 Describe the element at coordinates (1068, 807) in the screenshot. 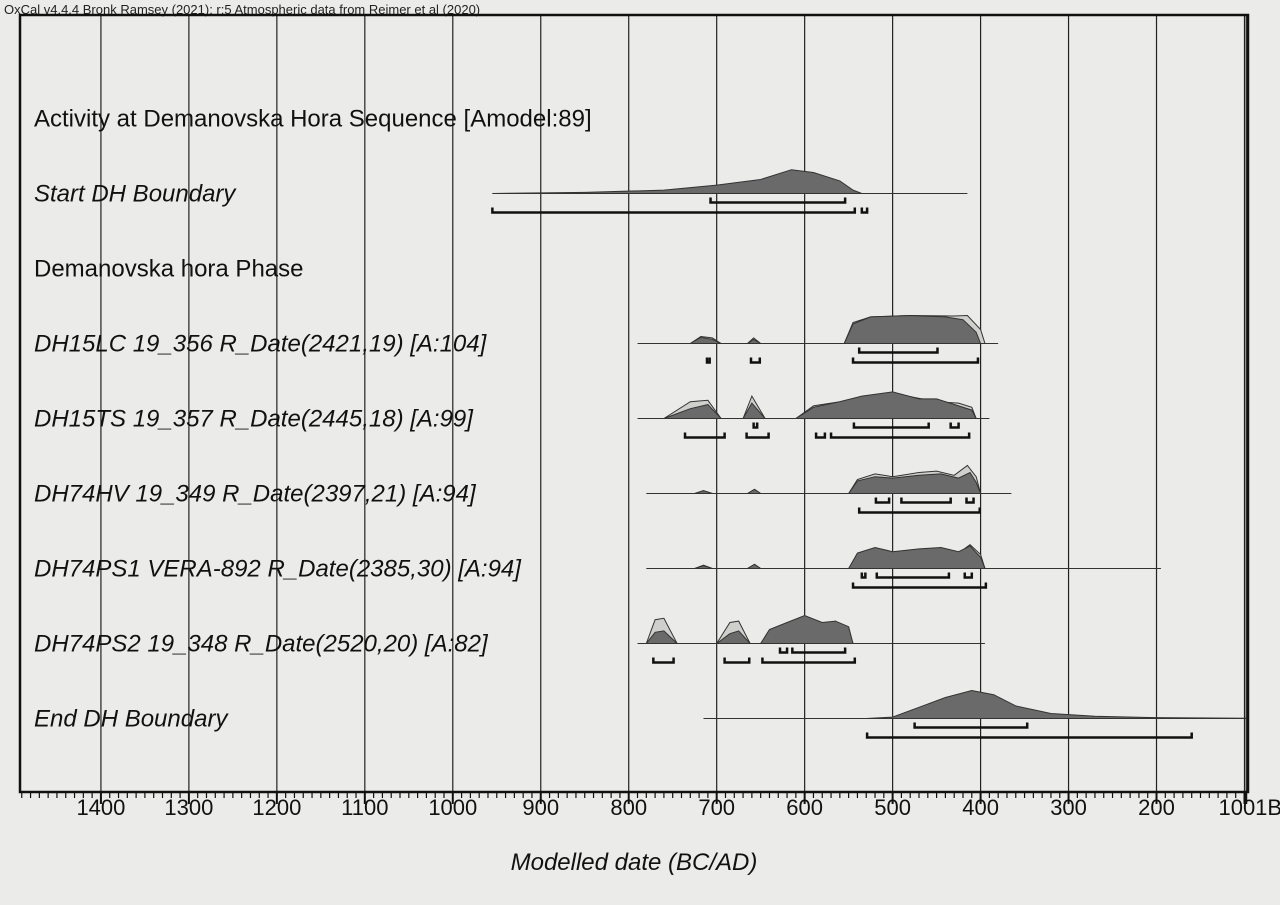

I see `tick-label: 300` at that location.